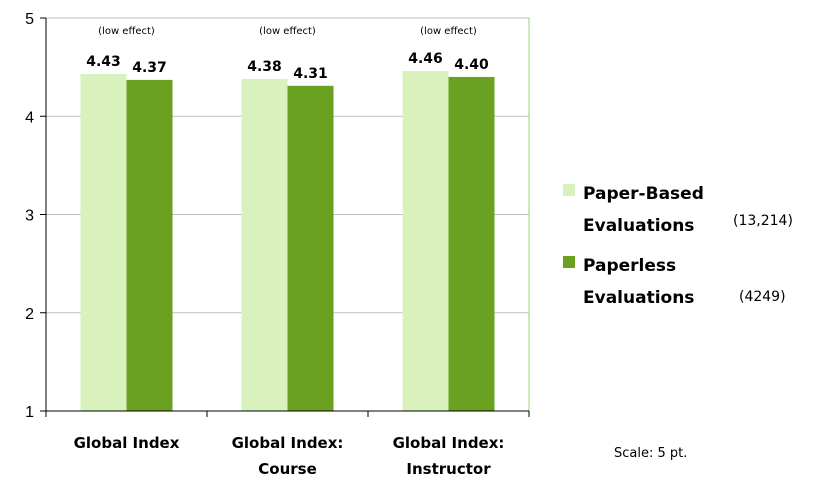  I want to click on value-label-s0-c1: 4.38, so click(264, 67).